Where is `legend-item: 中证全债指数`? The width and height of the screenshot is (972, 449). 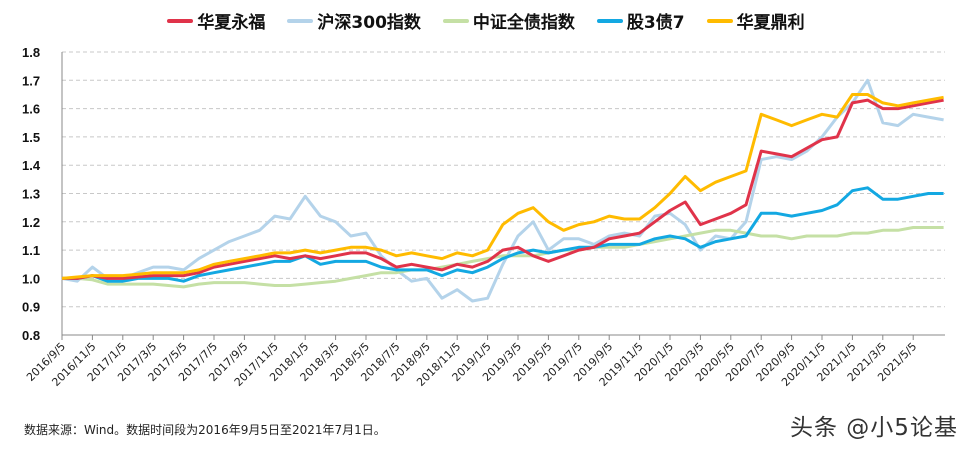
legend-item: 中证全债指数 is located at coordinates (508, 20).